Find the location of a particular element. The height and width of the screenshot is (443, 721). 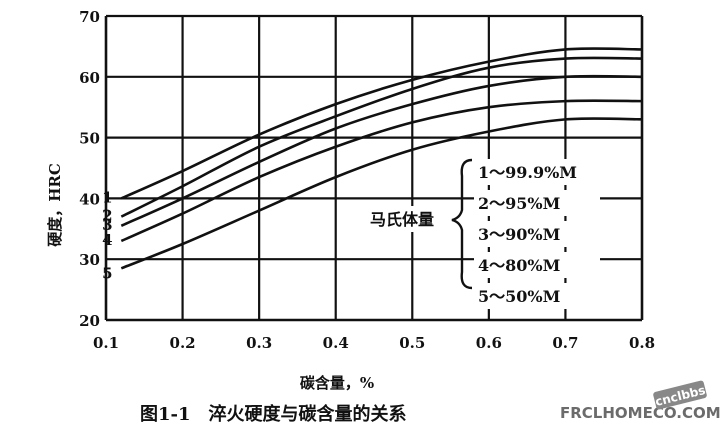

figure-caption: 图1-1 淬火硬度与碳含量的关系 is located at coordinates (273, 414).